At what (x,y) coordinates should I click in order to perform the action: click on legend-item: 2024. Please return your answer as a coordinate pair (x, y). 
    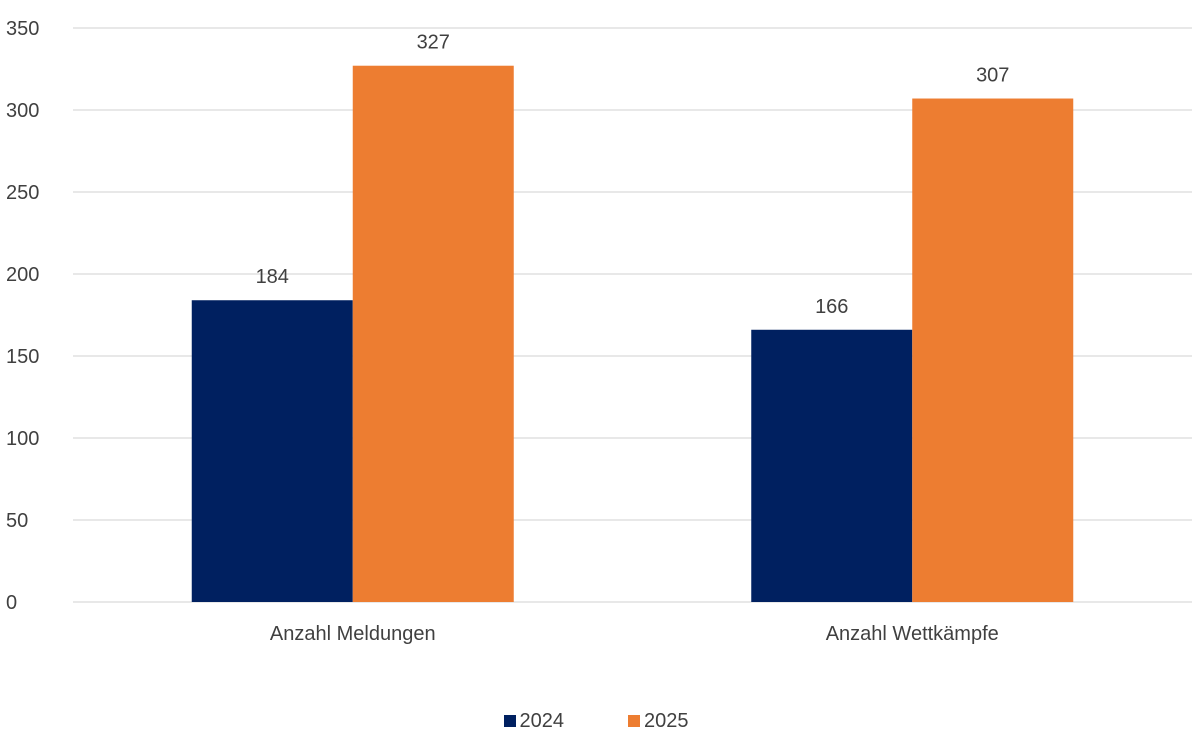
    Looking at the image, I should click on (534, 721).